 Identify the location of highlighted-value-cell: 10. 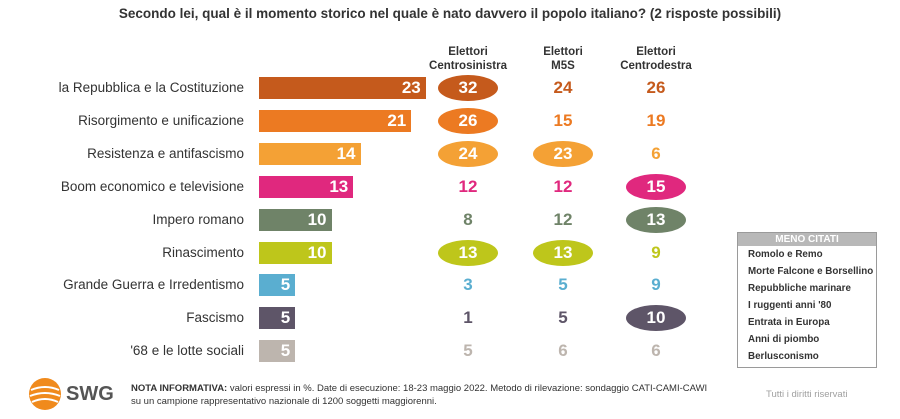
(656, 318).